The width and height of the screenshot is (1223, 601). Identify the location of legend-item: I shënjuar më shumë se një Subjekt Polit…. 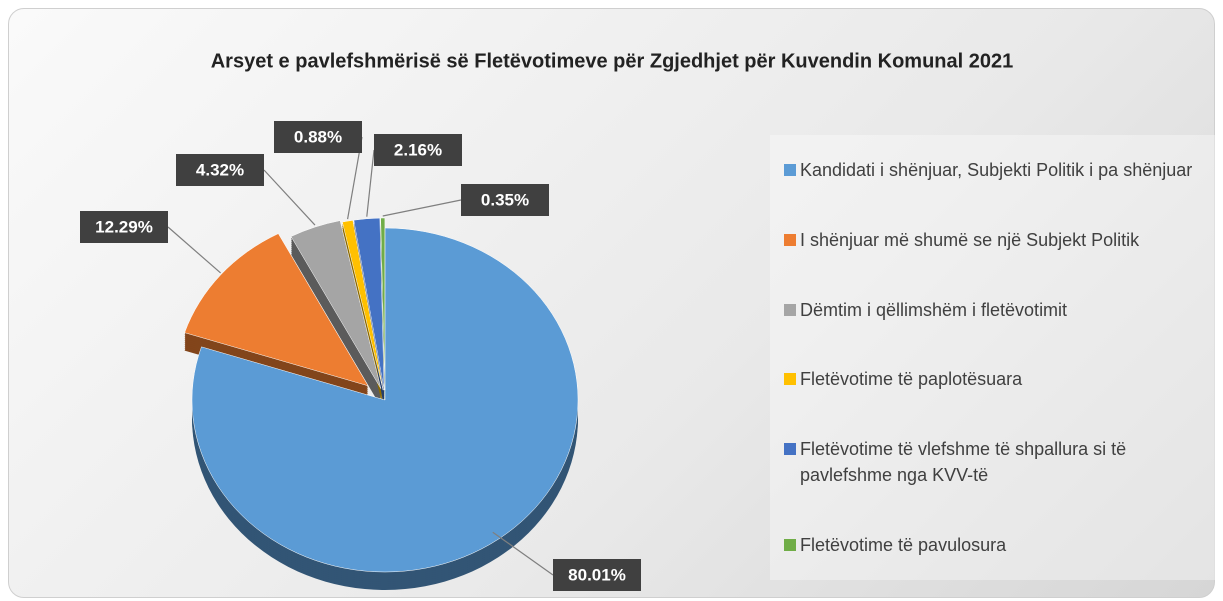
(999, 240).